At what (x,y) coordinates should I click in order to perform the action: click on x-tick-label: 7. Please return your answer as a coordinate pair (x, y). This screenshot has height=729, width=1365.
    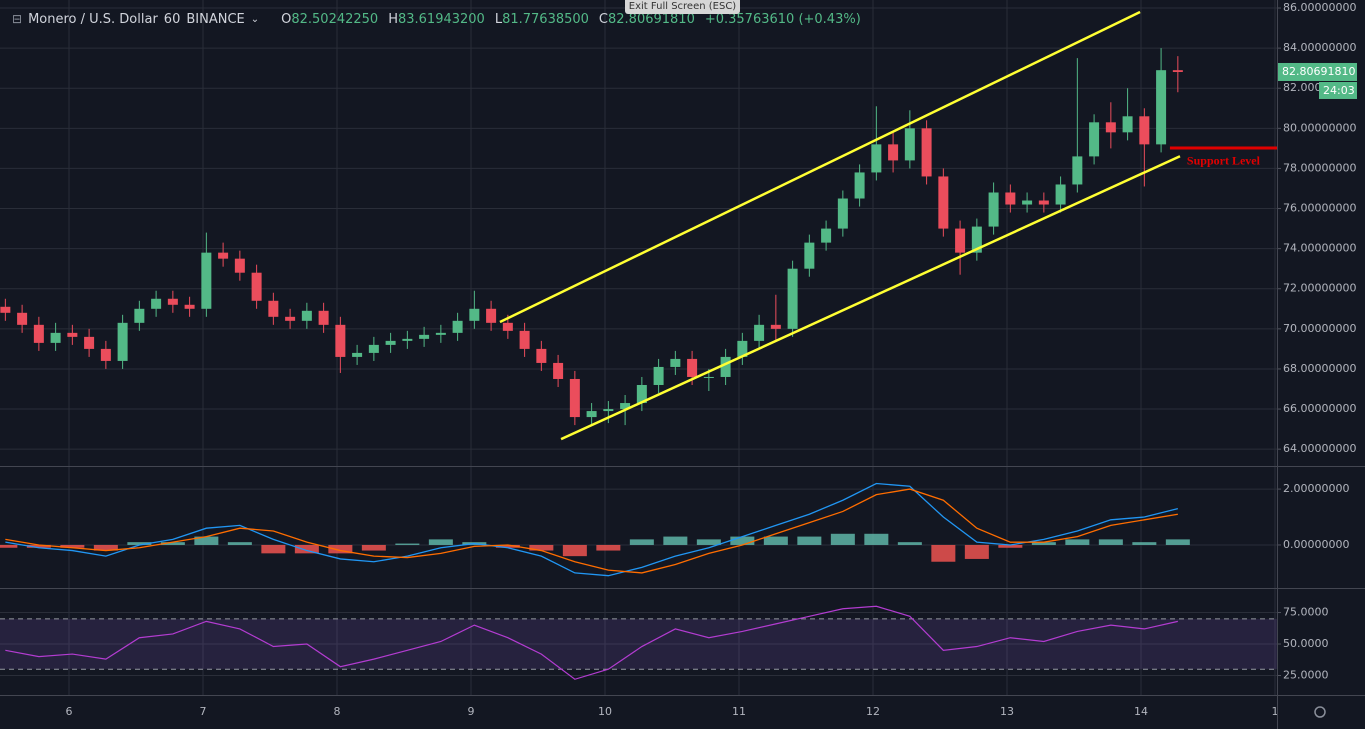
    Looking at the image, I should click on (203, 711).